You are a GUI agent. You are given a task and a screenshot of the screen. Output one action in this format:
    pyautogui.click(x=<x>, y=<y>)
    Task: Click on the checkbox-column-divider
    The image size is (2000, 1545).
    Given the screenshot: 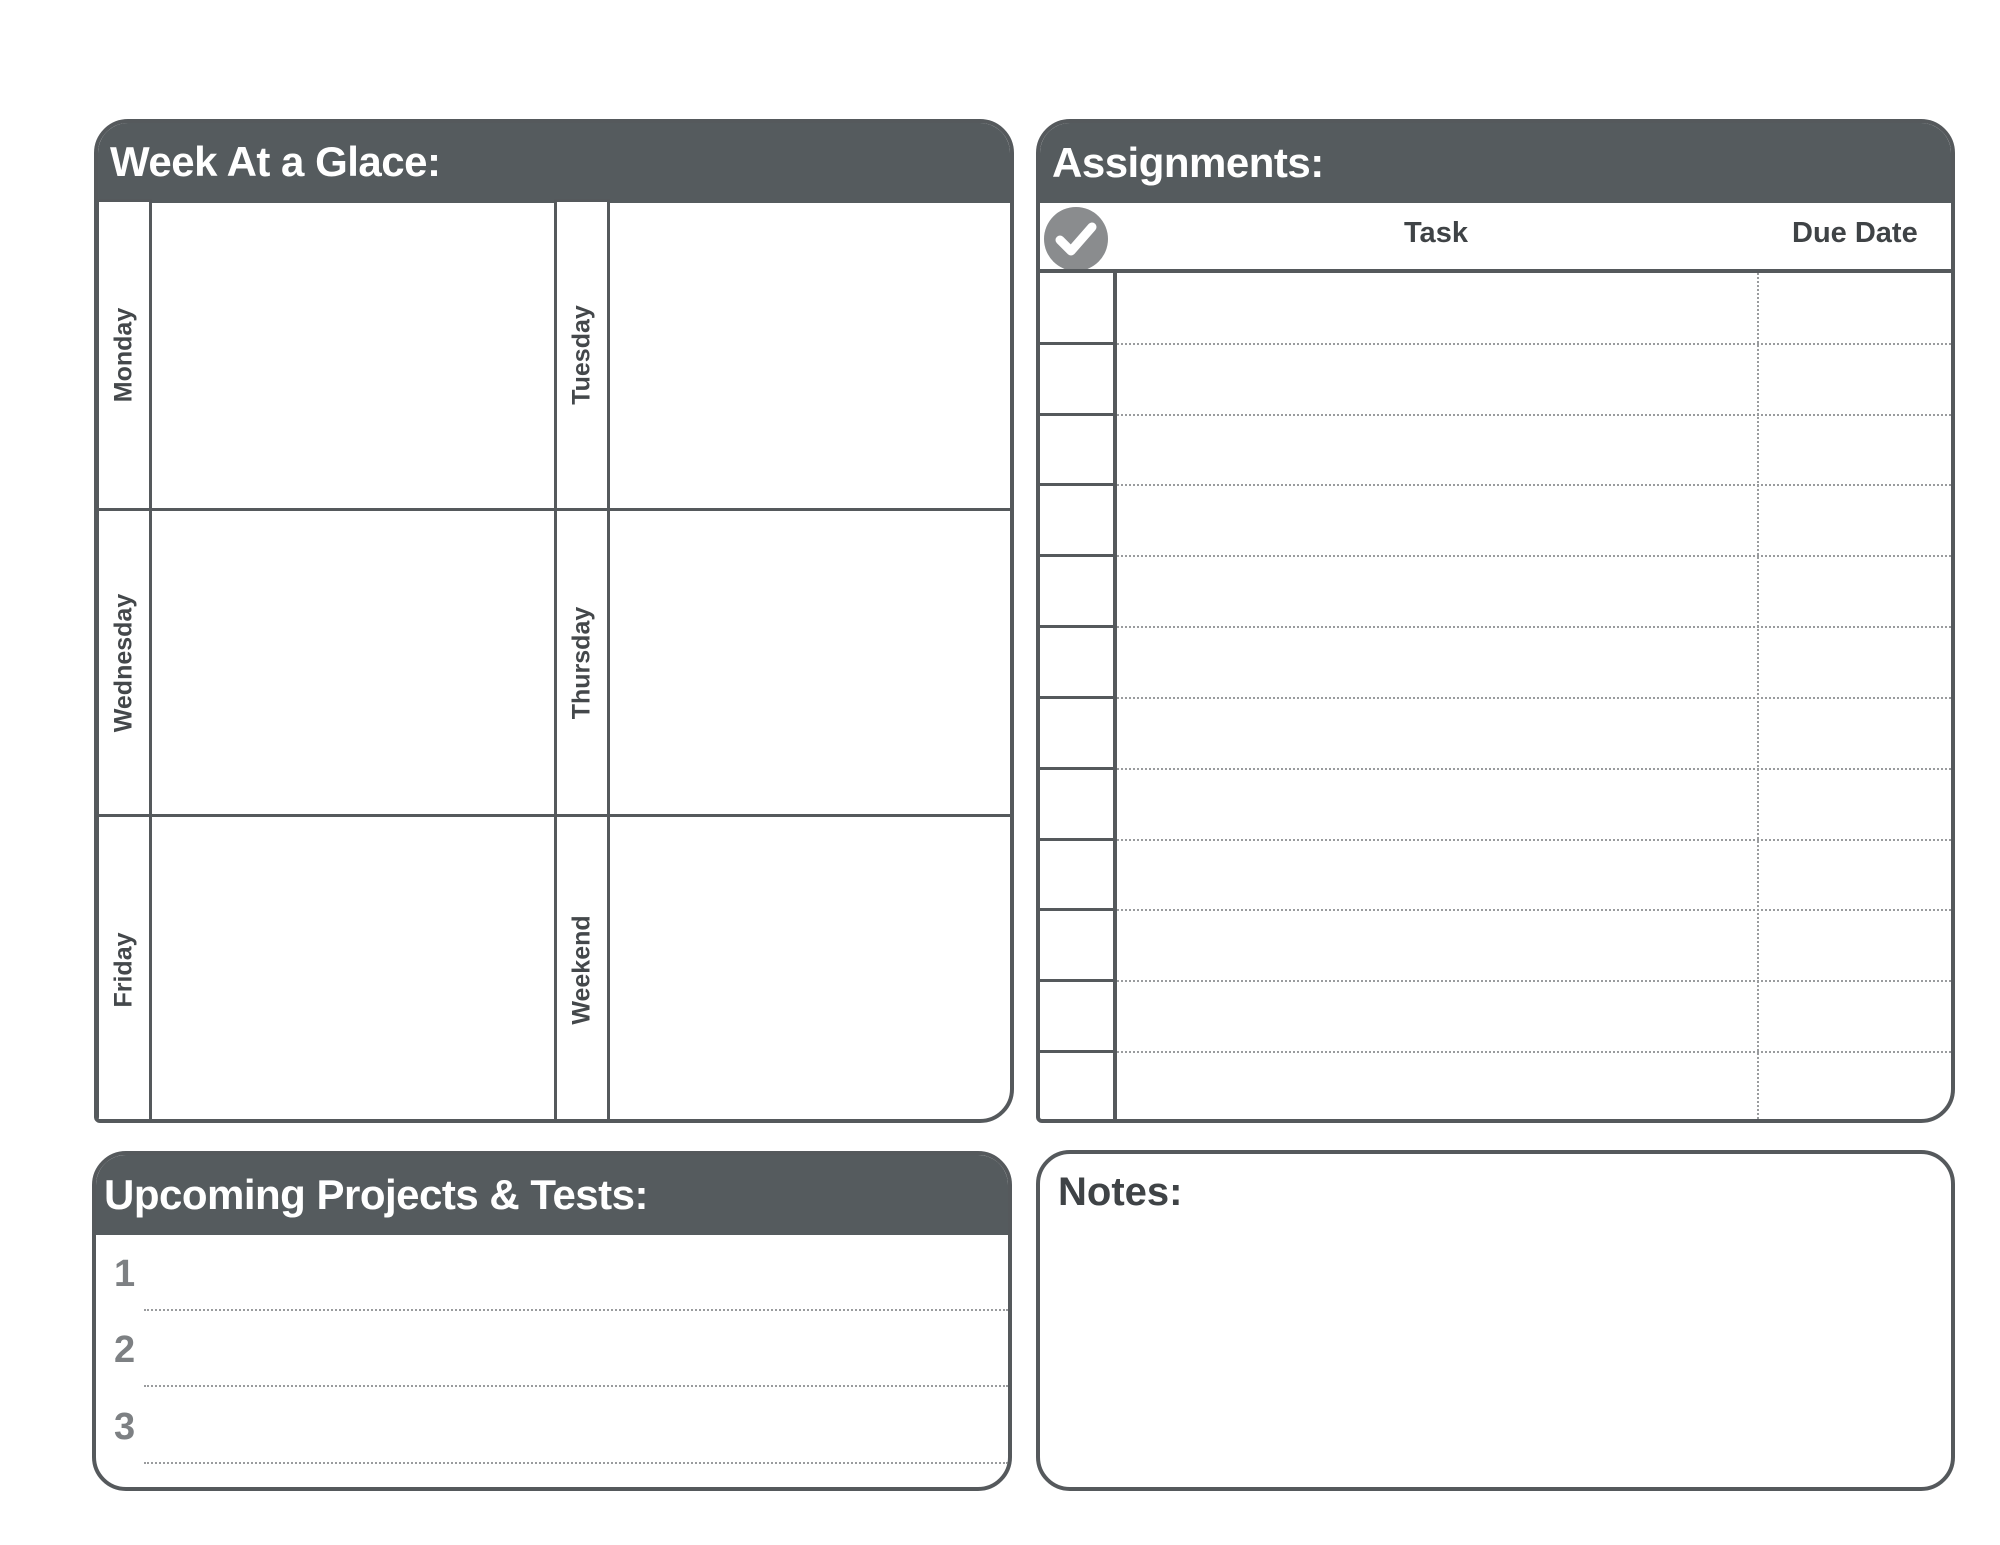 What is the action you would take?
    pyautogui.click(x=1115, y=695)
    